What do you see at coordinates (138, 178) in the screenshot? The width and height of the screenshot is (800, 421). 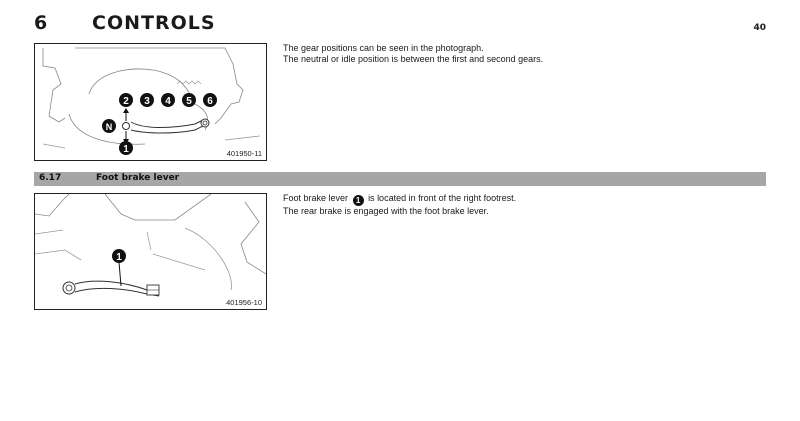 I see `section-title: Foot brake lever` at bounding box center [138, 178].